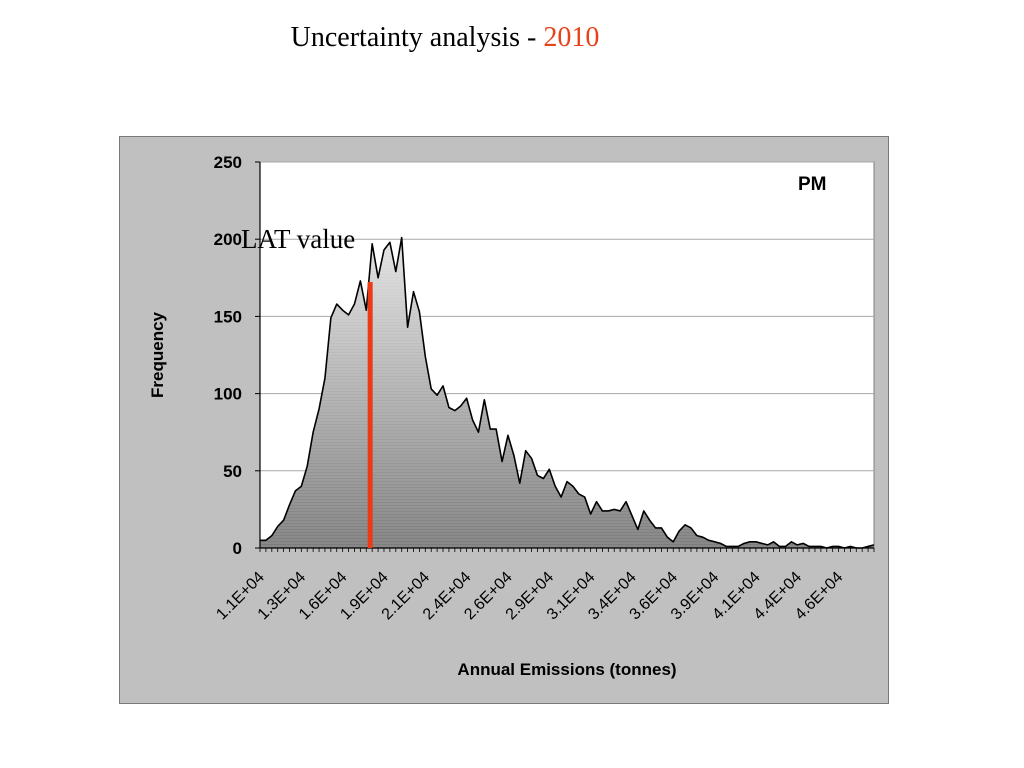 The height and width of the screenshot is (768, 1024). I want to click on y-tick-label: 50, so click(232, 471).